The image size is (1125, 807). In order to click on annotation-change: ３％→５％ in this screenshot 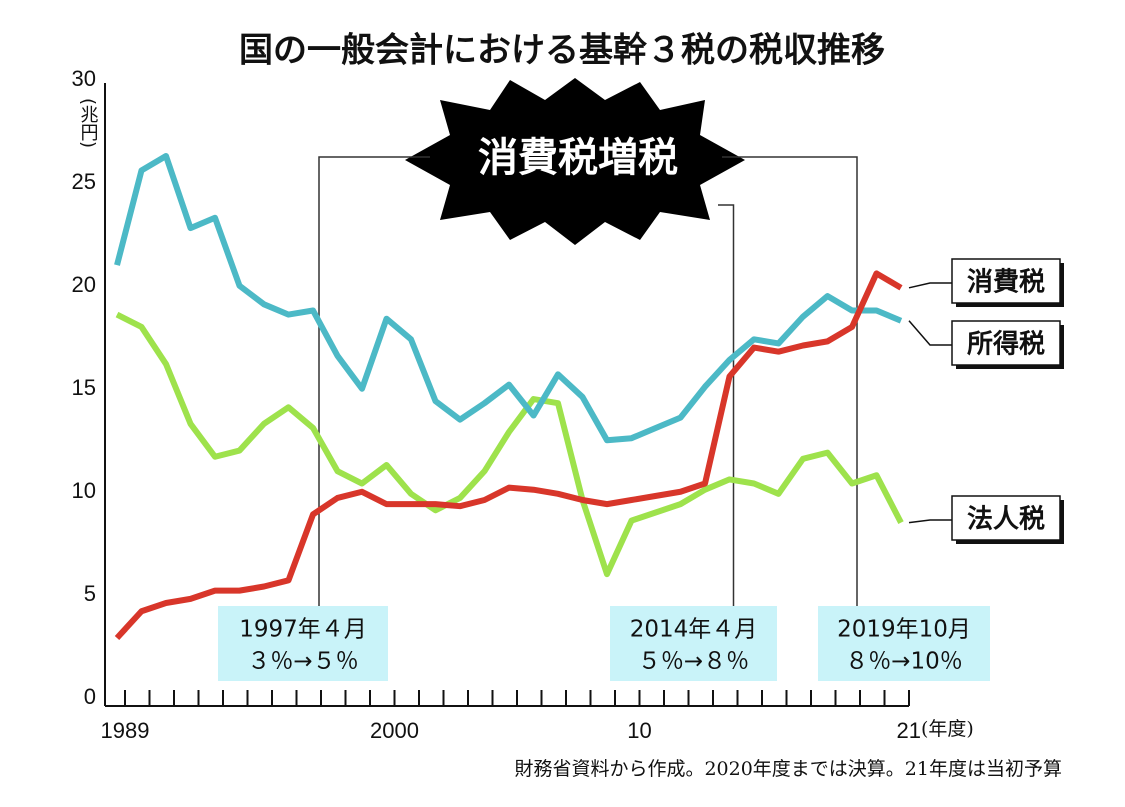, I will do `click(302, 662)`.